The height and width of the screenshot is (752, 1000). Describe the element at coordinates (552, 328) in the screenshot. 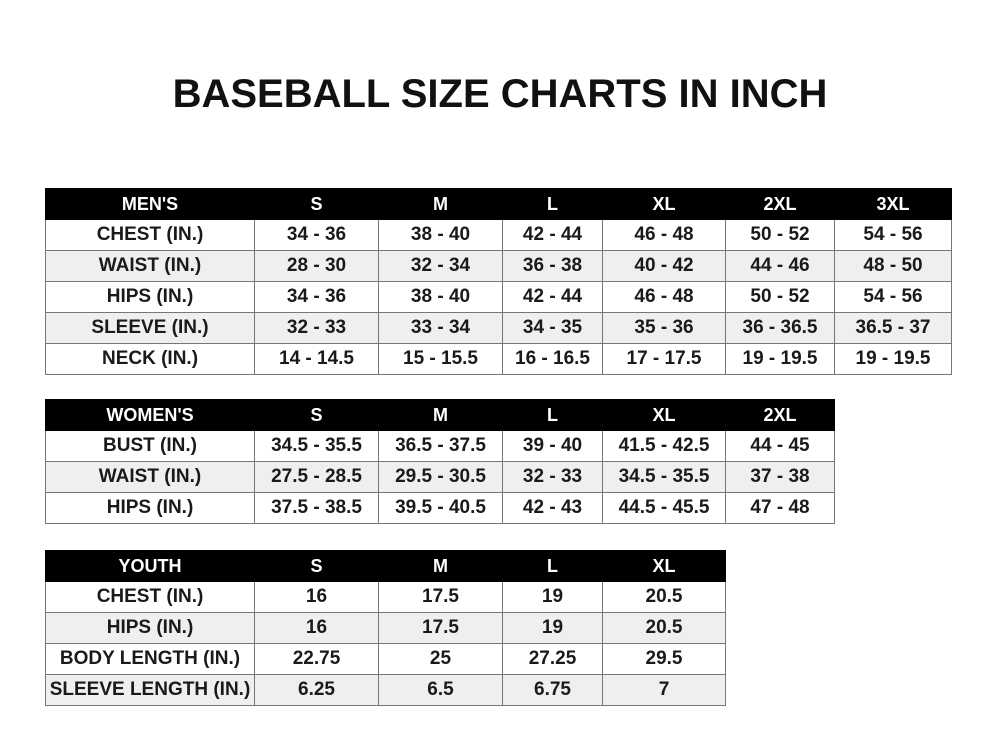

I see `measurement-cell: 34 - 35` at that location.